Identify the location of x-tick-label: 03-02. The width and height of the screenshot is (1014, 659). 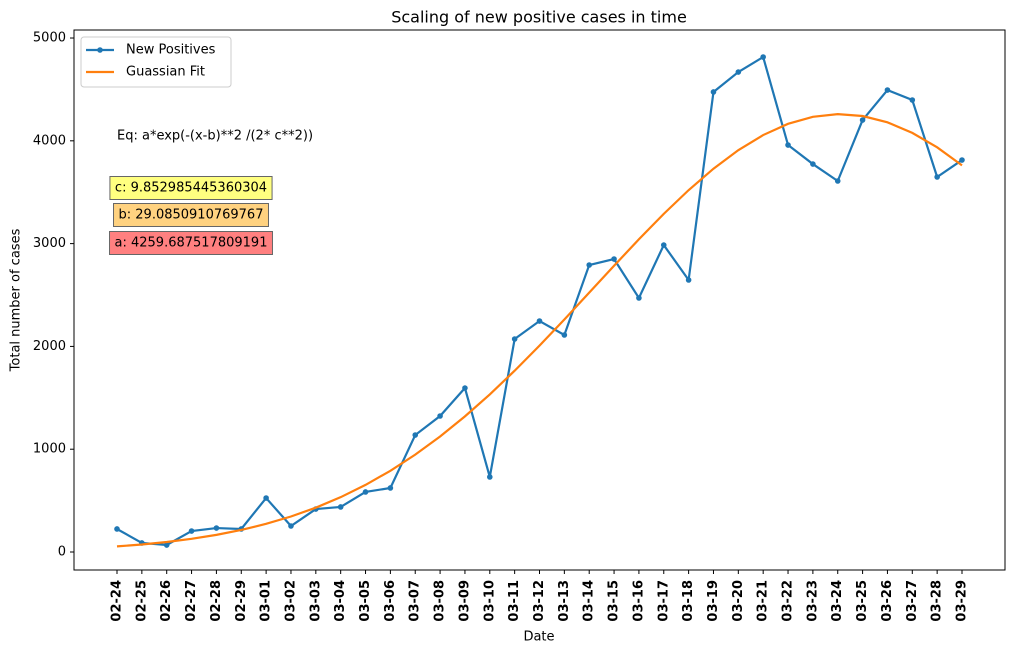
(290, 601).